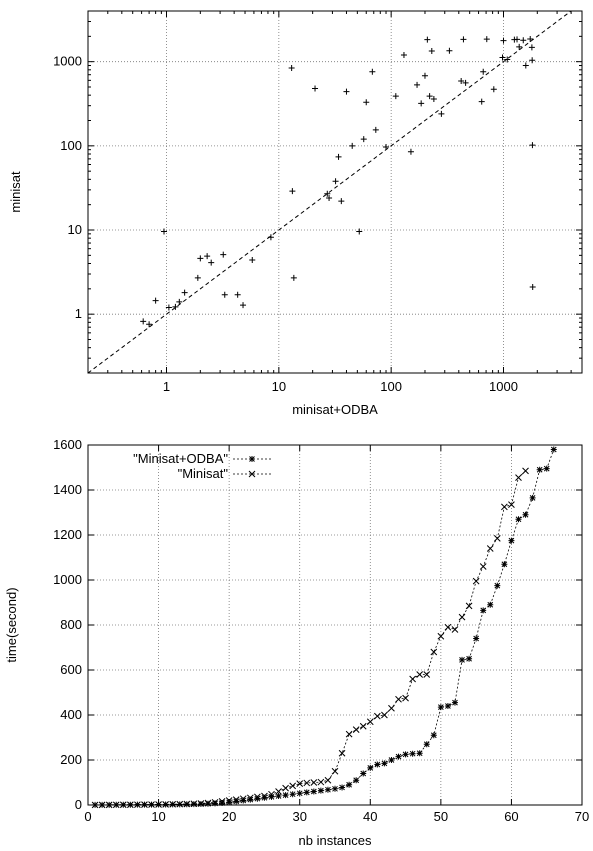 This screenshot has height=851, width=593. Describe the element at coordinates (78, 804) in the screenshot. I see `line-y-tick-label: 0` at that location.